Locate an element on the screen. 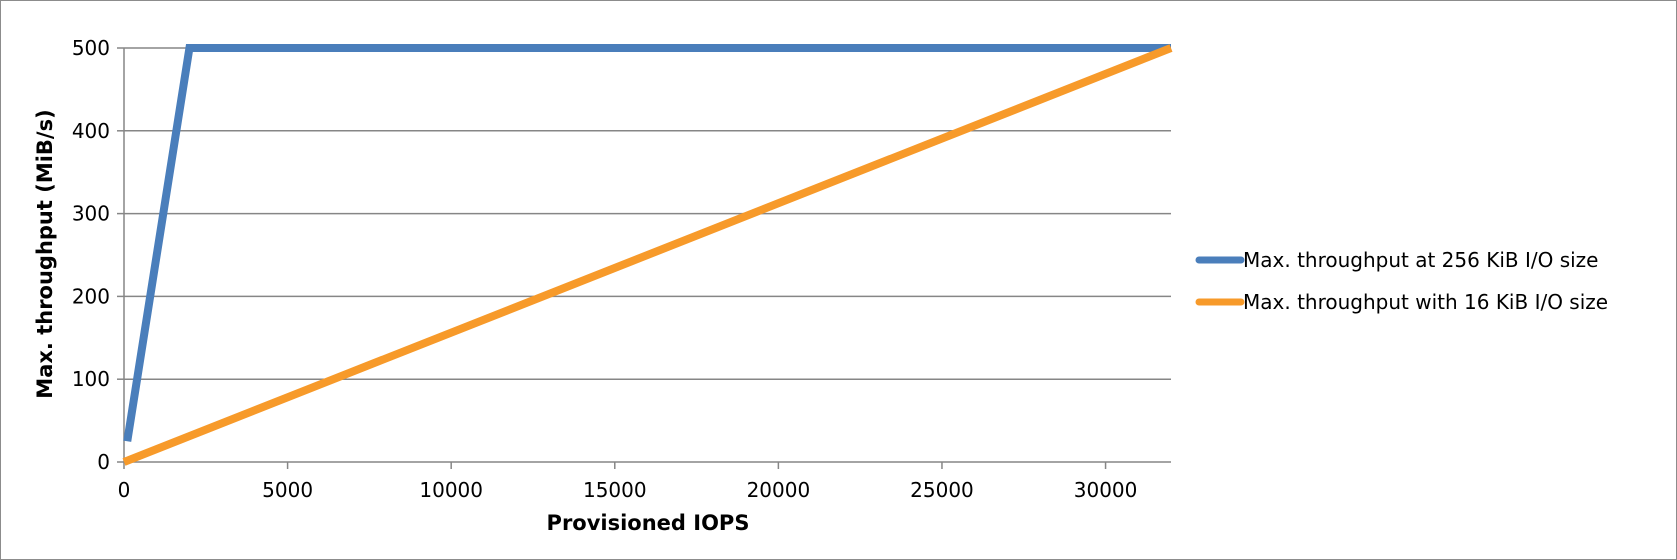 The height and width of the screenshot is (560, 1677). y-tick-labels: 0 100 200 300 400 500 is located at coordinates (98, 255).